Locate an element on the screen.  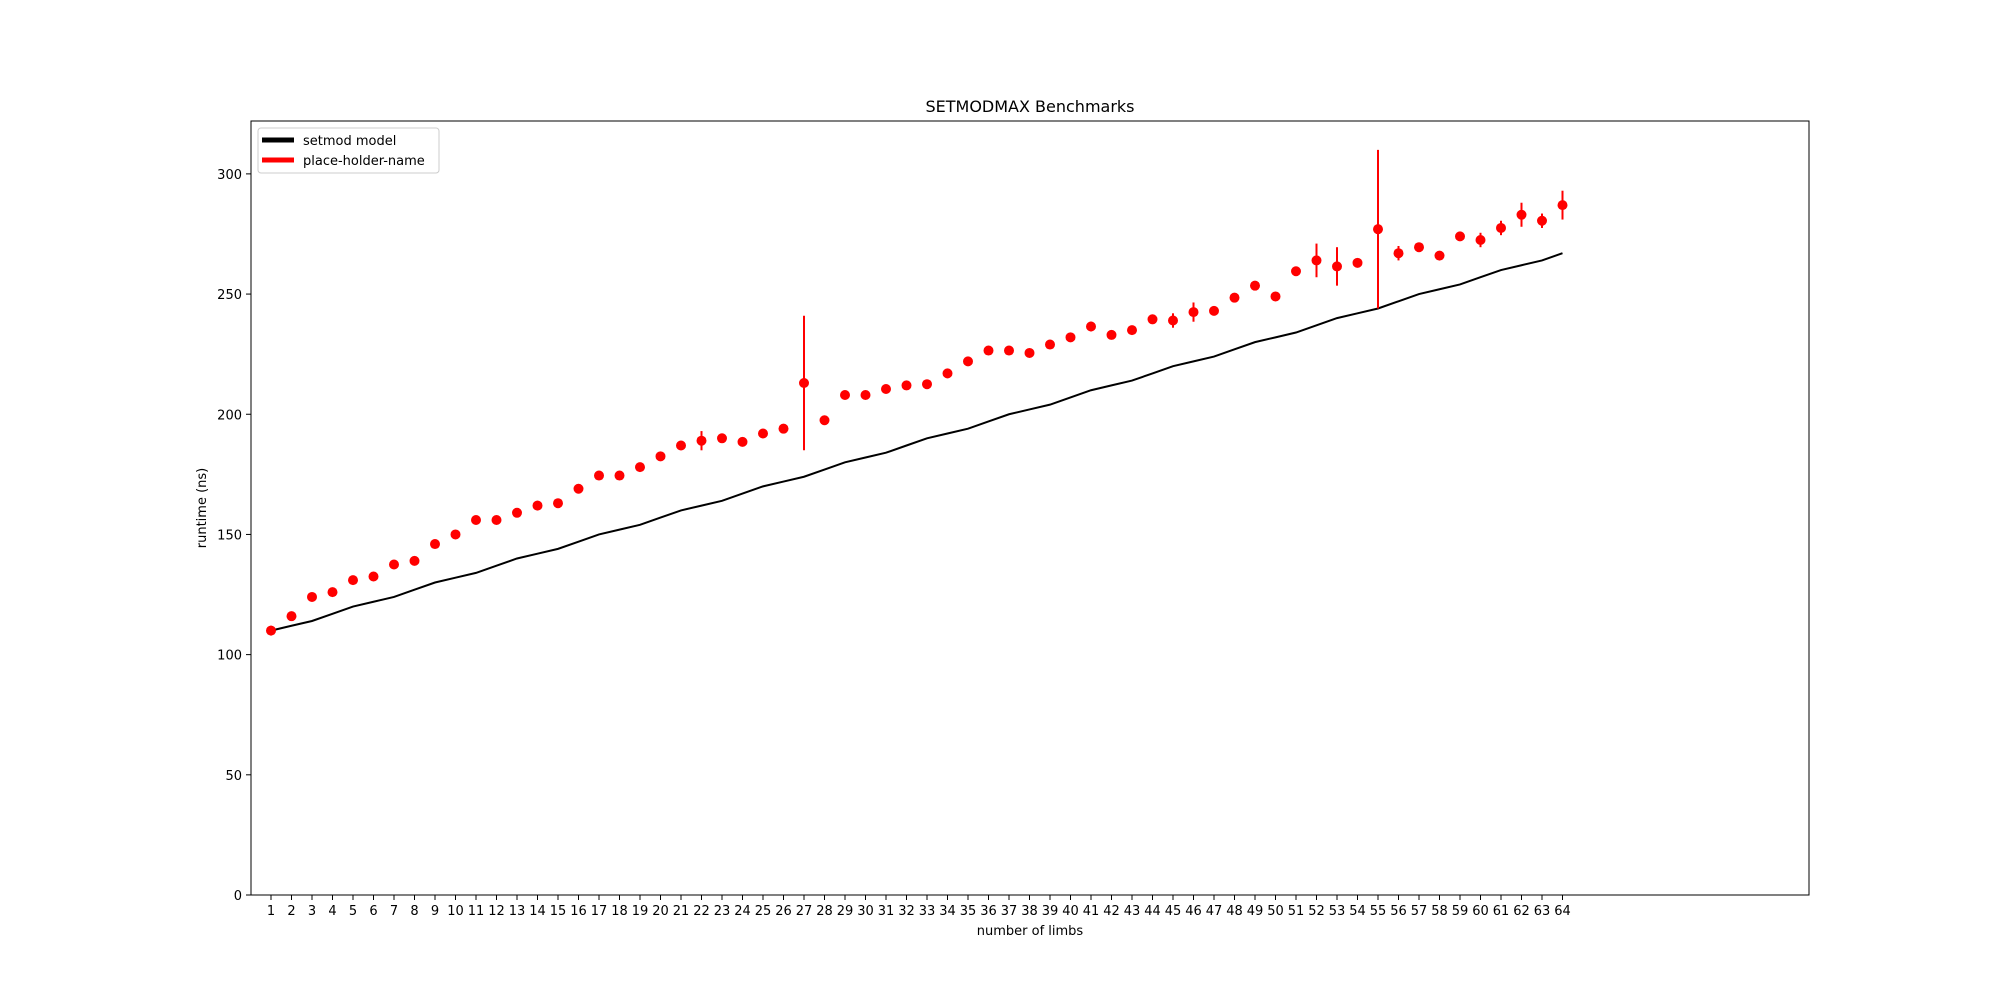
x-tick-label: 53 is located at coordinates (1337, 911).